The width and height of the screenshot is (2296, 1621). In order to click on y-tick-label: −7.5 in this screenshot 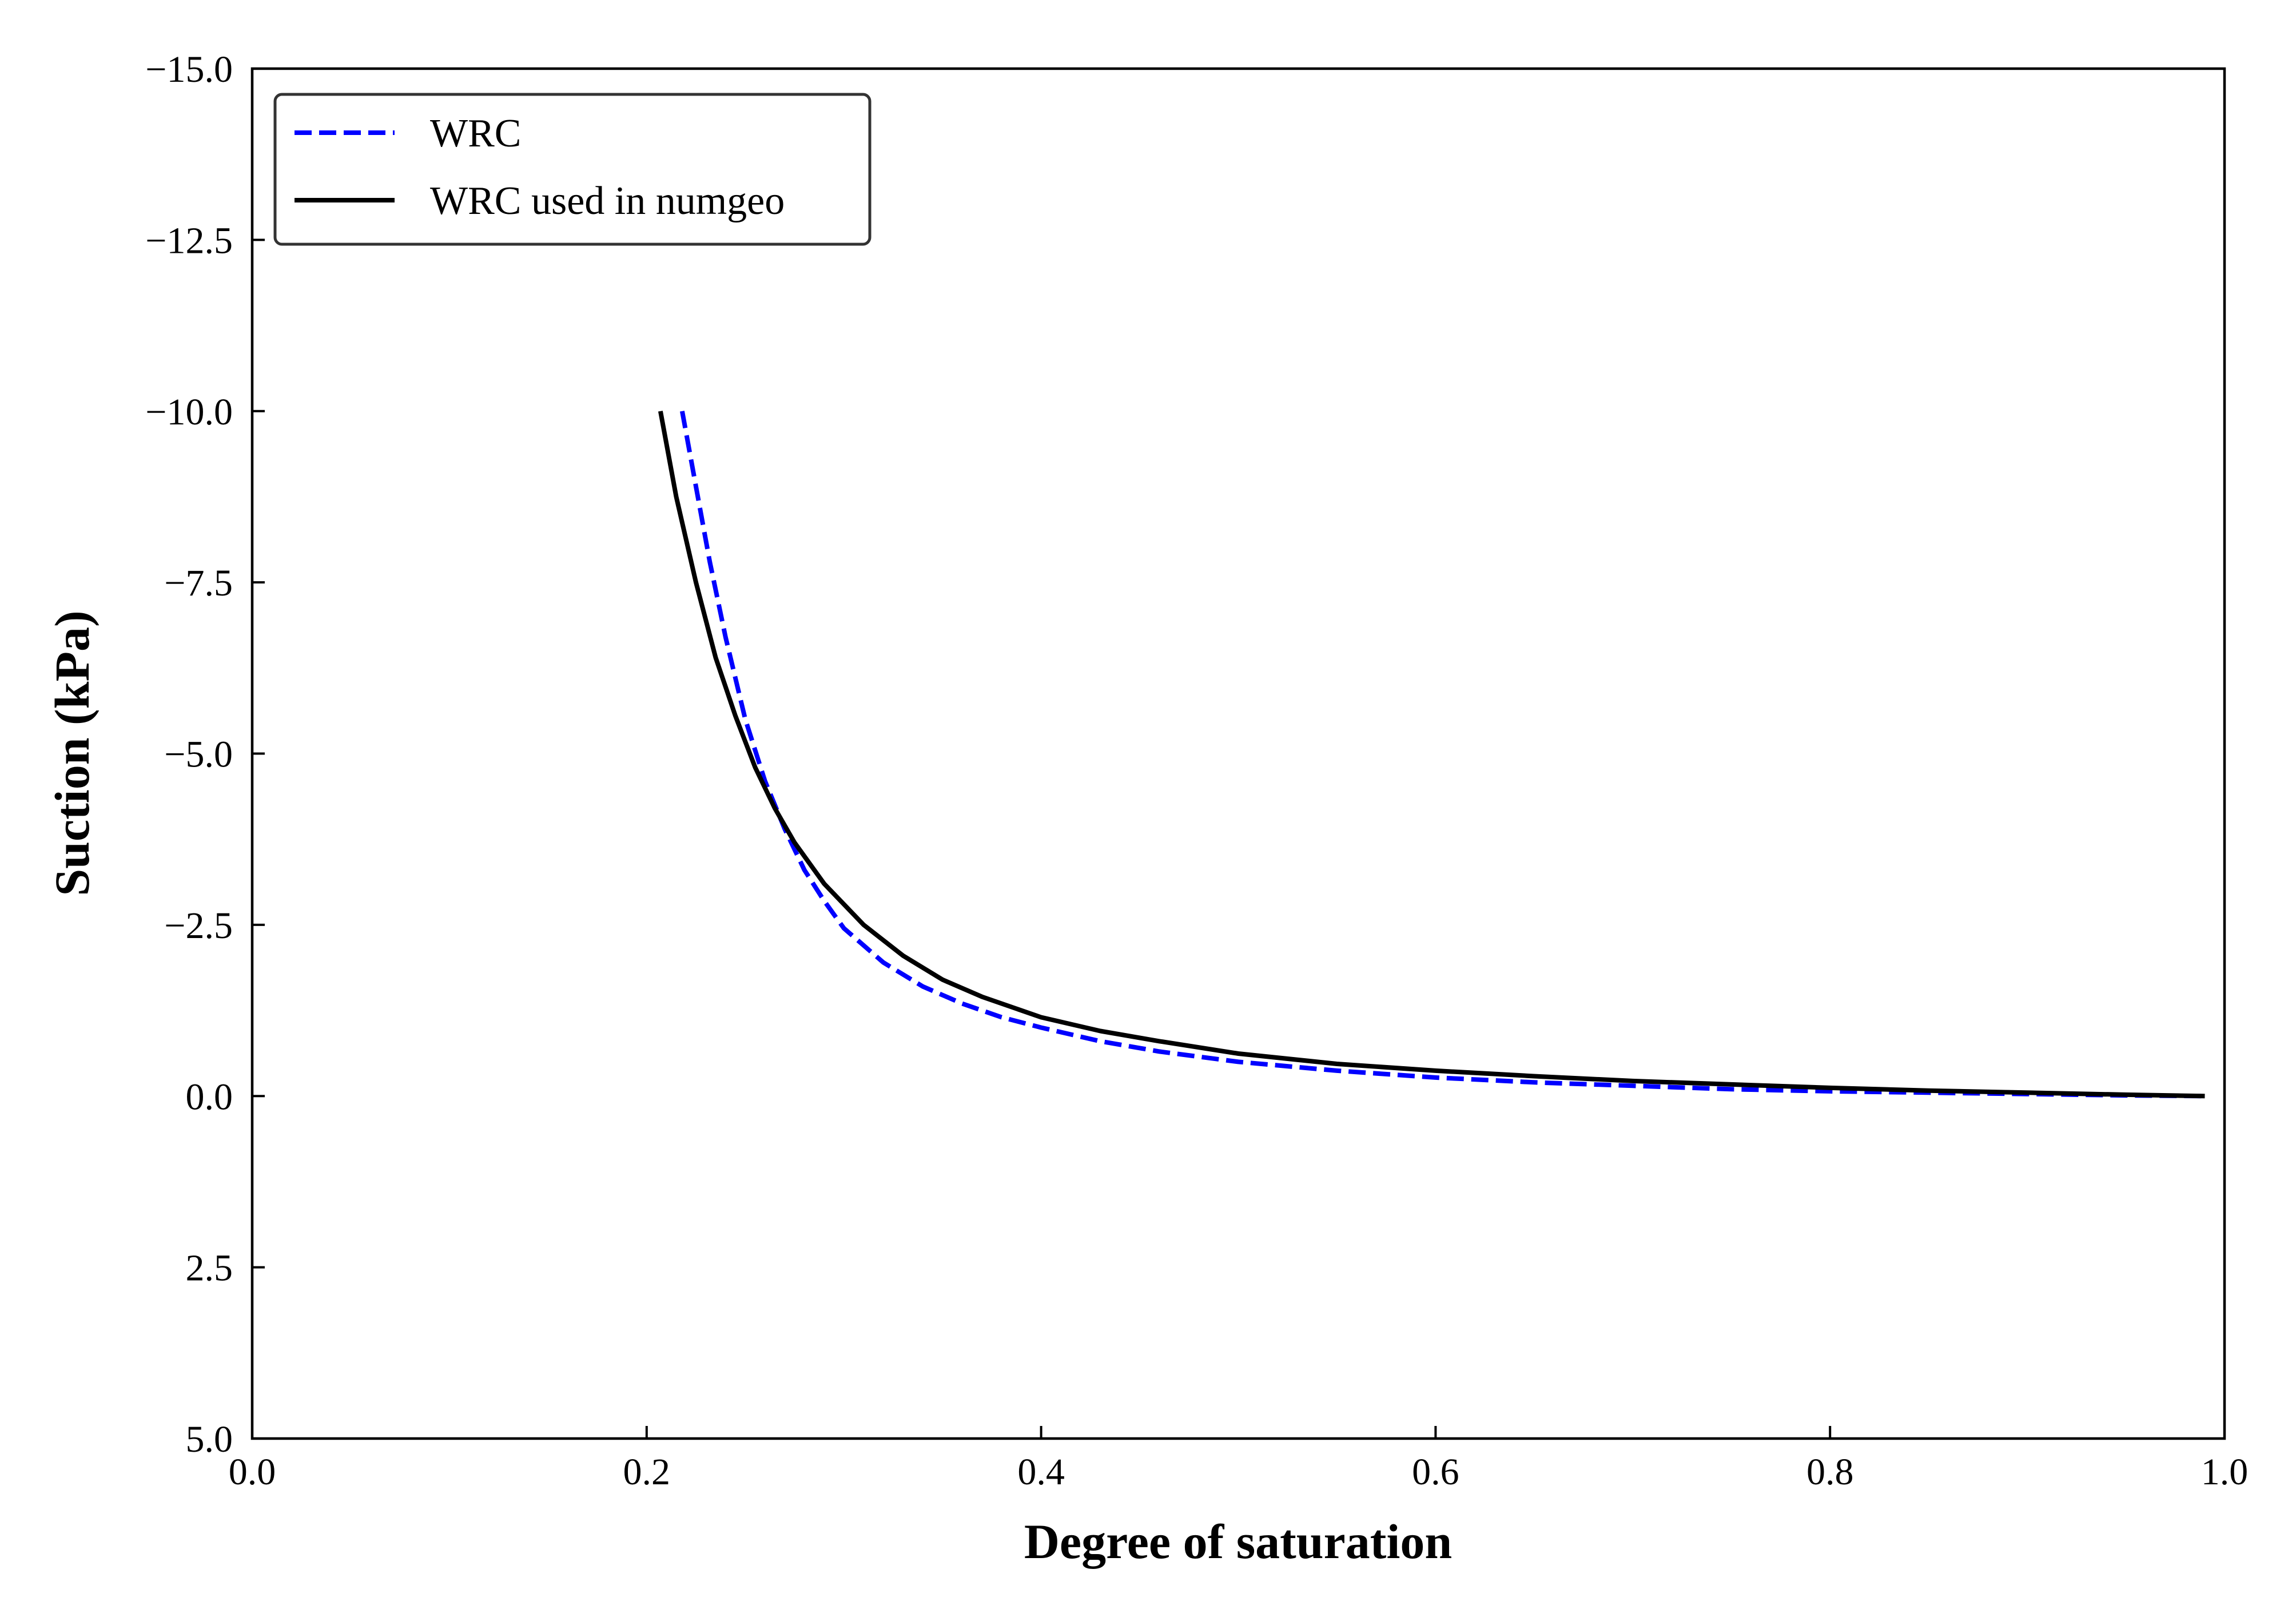, I will do `click(199, 583)`.